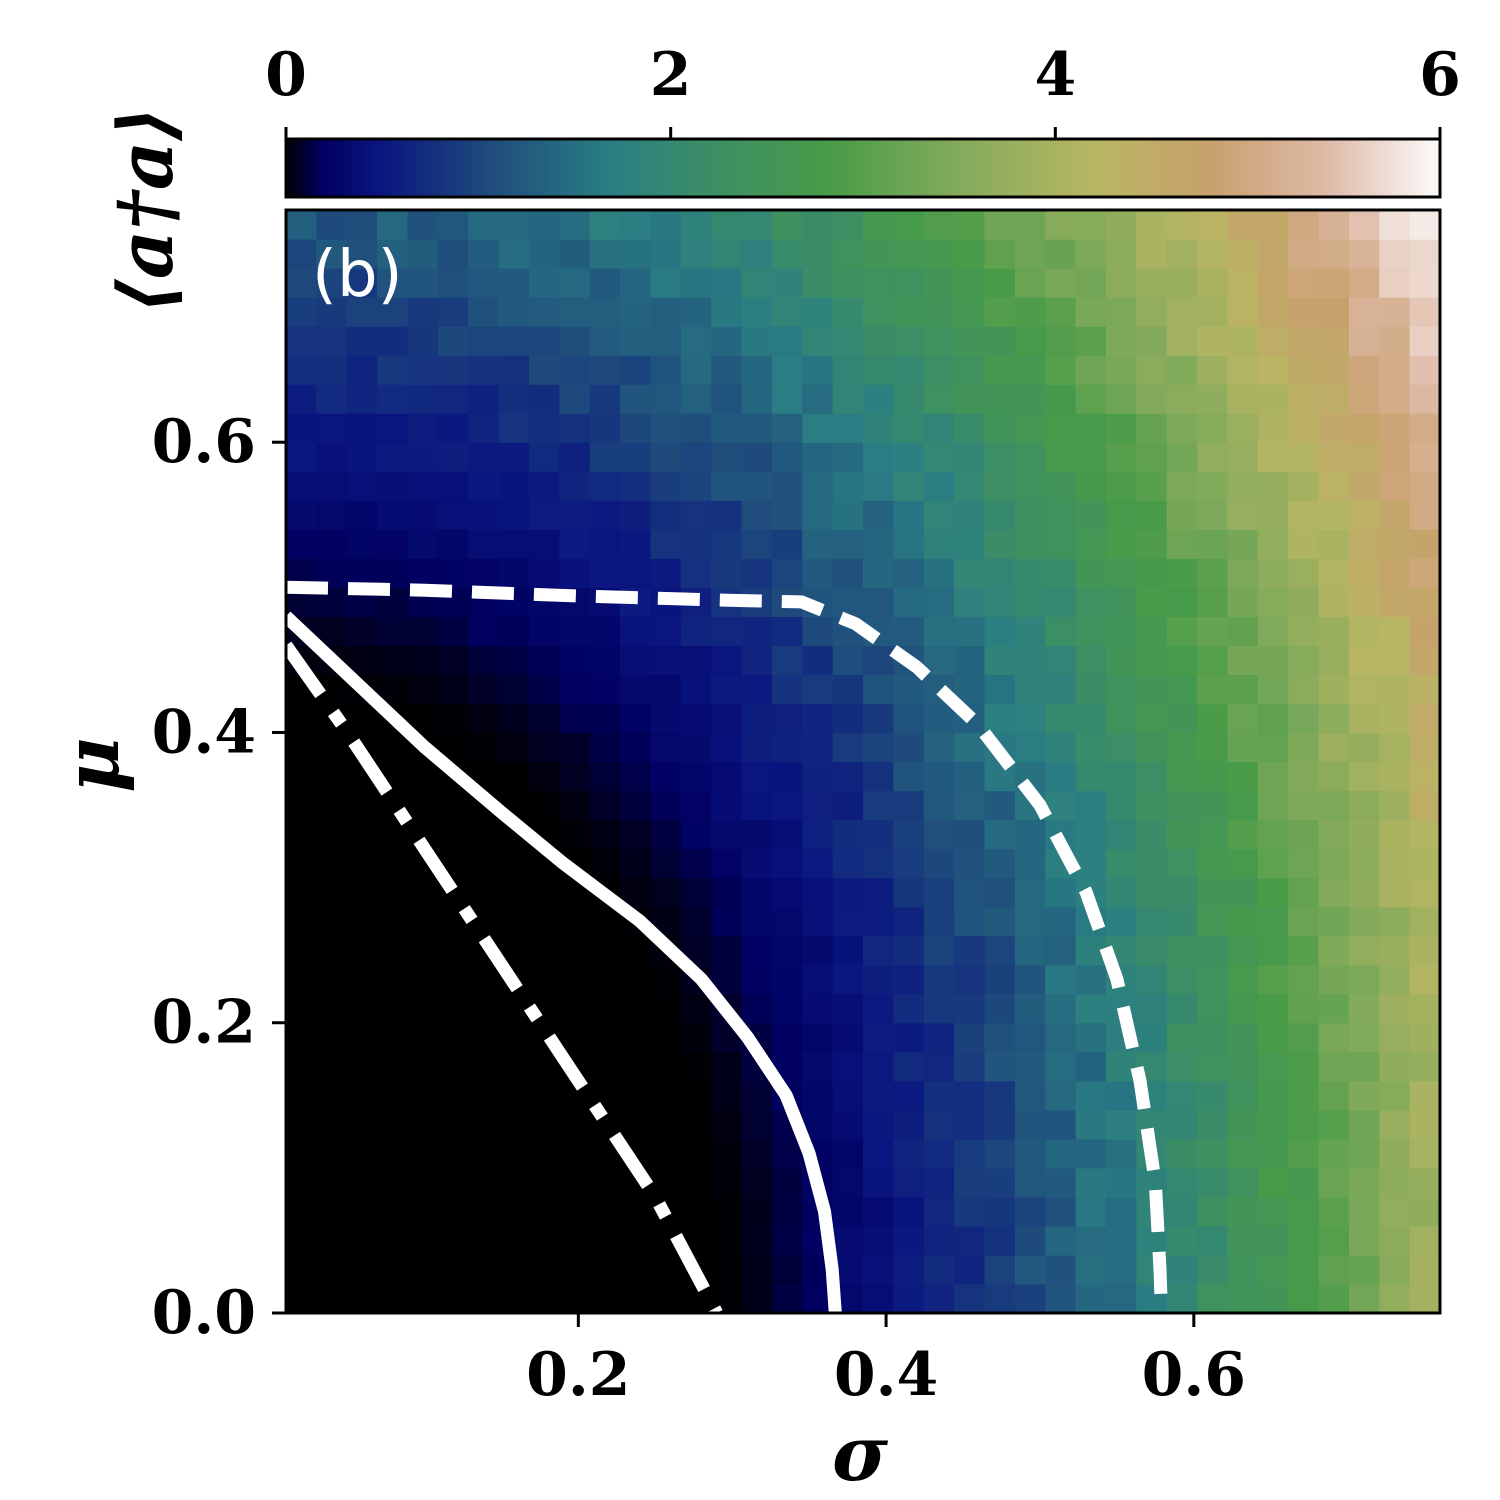 The image size is (1500, 1500). I want to click on colorbar-ticks: 0 2 4 6, so click(863, 89).